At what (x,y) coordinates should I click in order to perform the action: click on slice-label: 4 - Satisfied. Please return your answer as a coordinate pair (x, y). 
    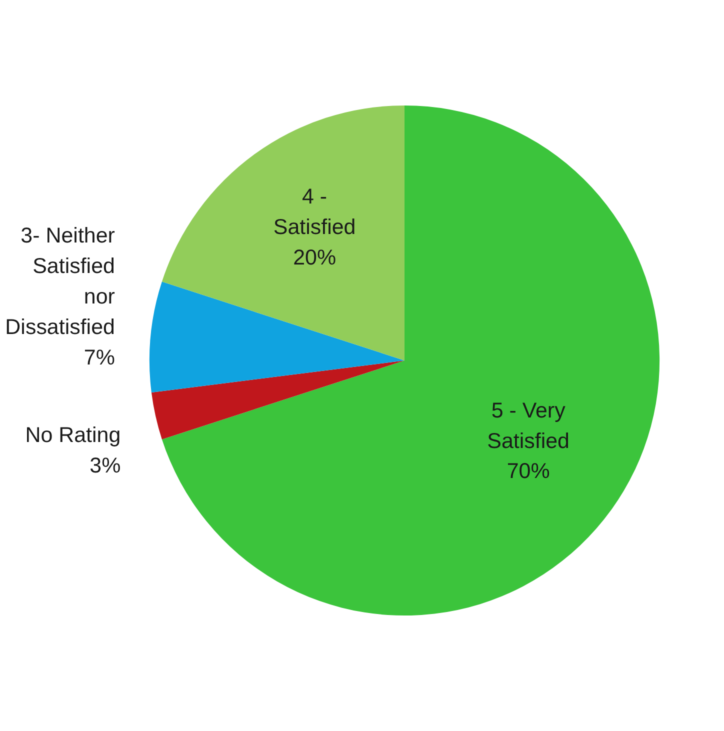
    Looking at the image, I should click on (314, 212).